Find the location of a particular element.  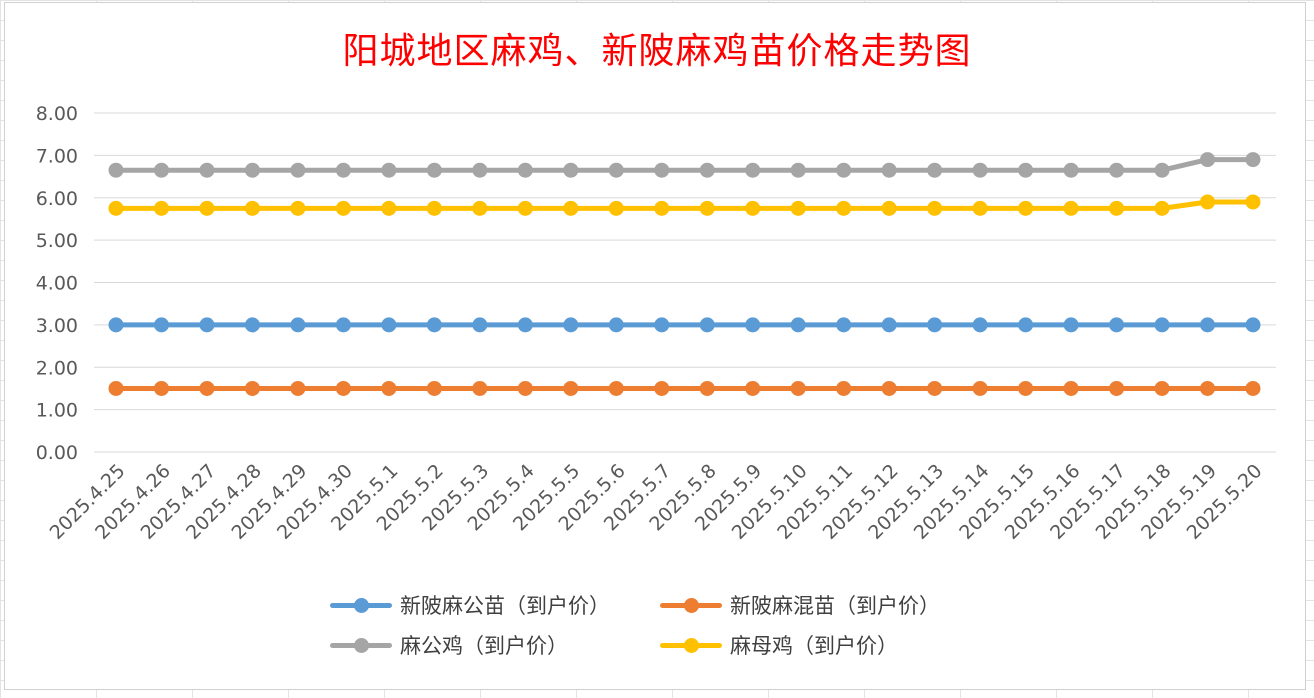

legend-item-series-1: 新陂麻公苗（到户价） is located at coordinates (495, 605).